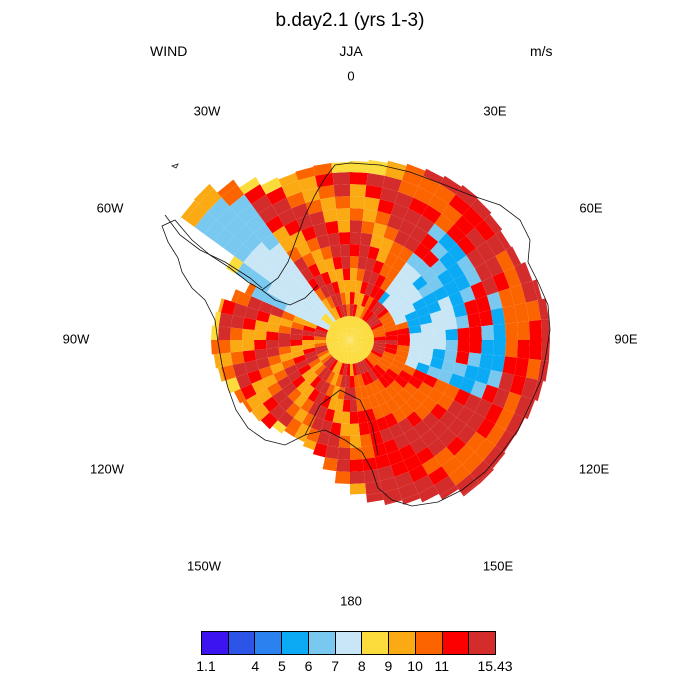  Describe the element at coordinates (107, 468) in the screenshot. I see `lon-label-120w: 120W` at that location.